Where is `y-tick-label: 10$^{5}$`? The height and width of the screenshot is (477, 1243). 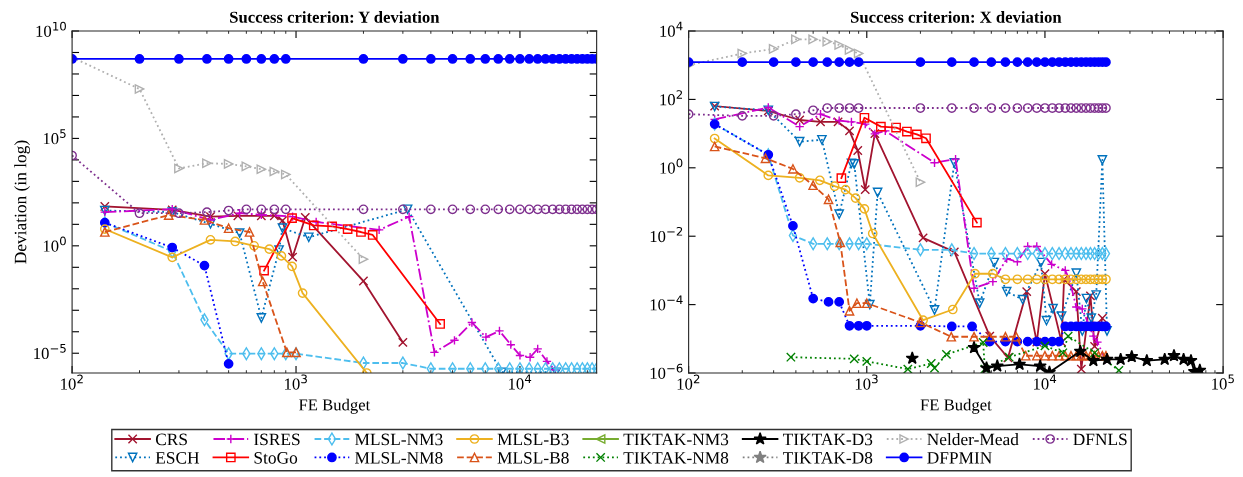
y-tick-label: 10$^{5}$ is located at coordinates (54, 137).